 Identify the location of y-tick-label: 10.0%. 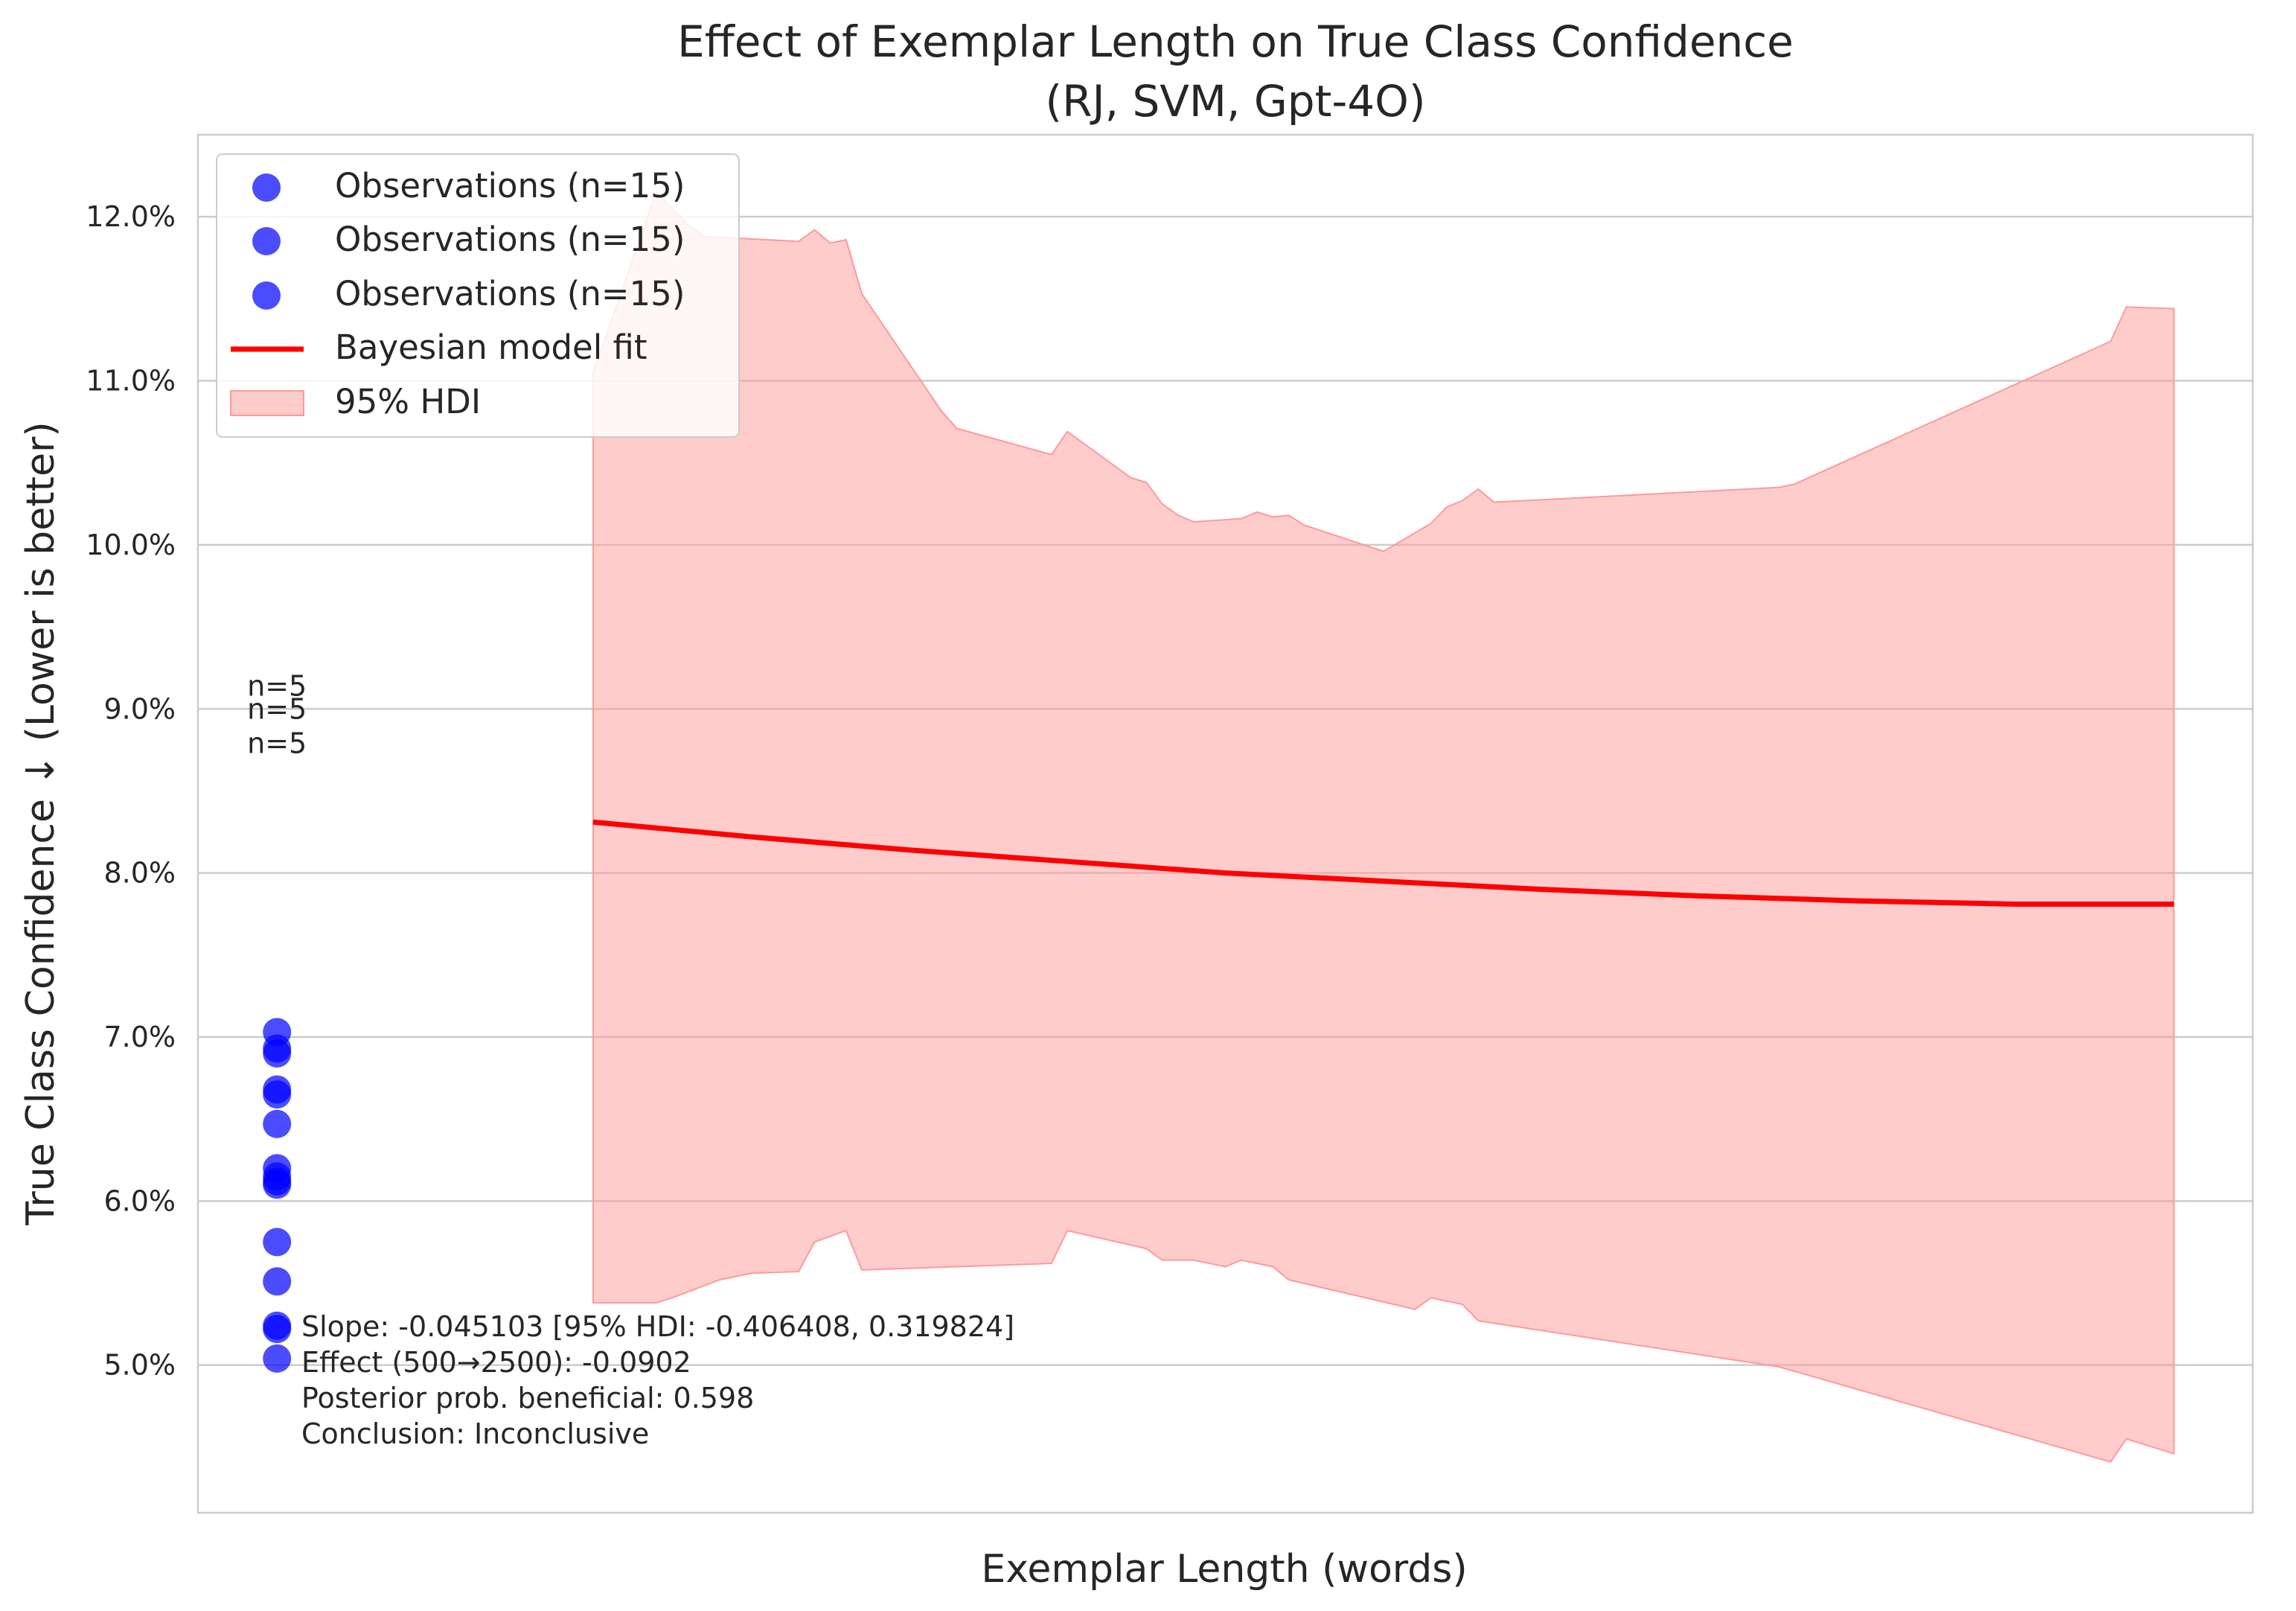
(131, 545).